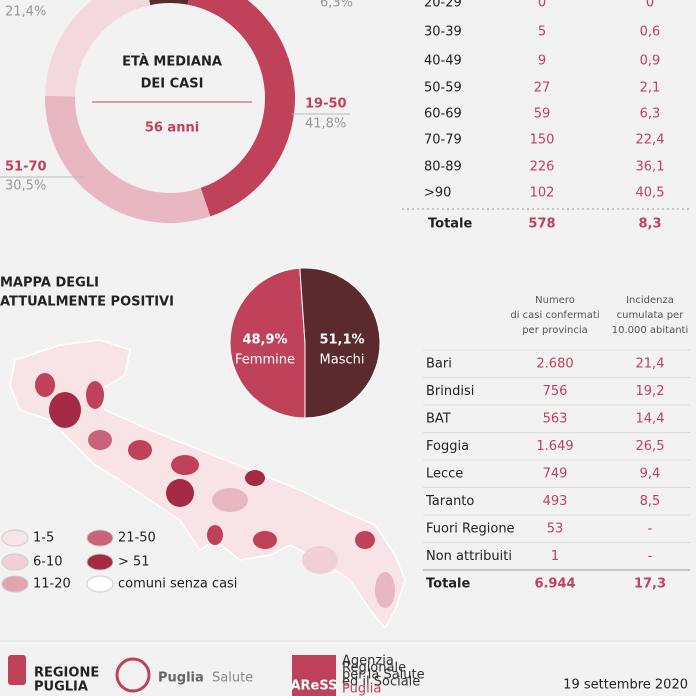  I want to click on cases: 749, so click(555, 474).